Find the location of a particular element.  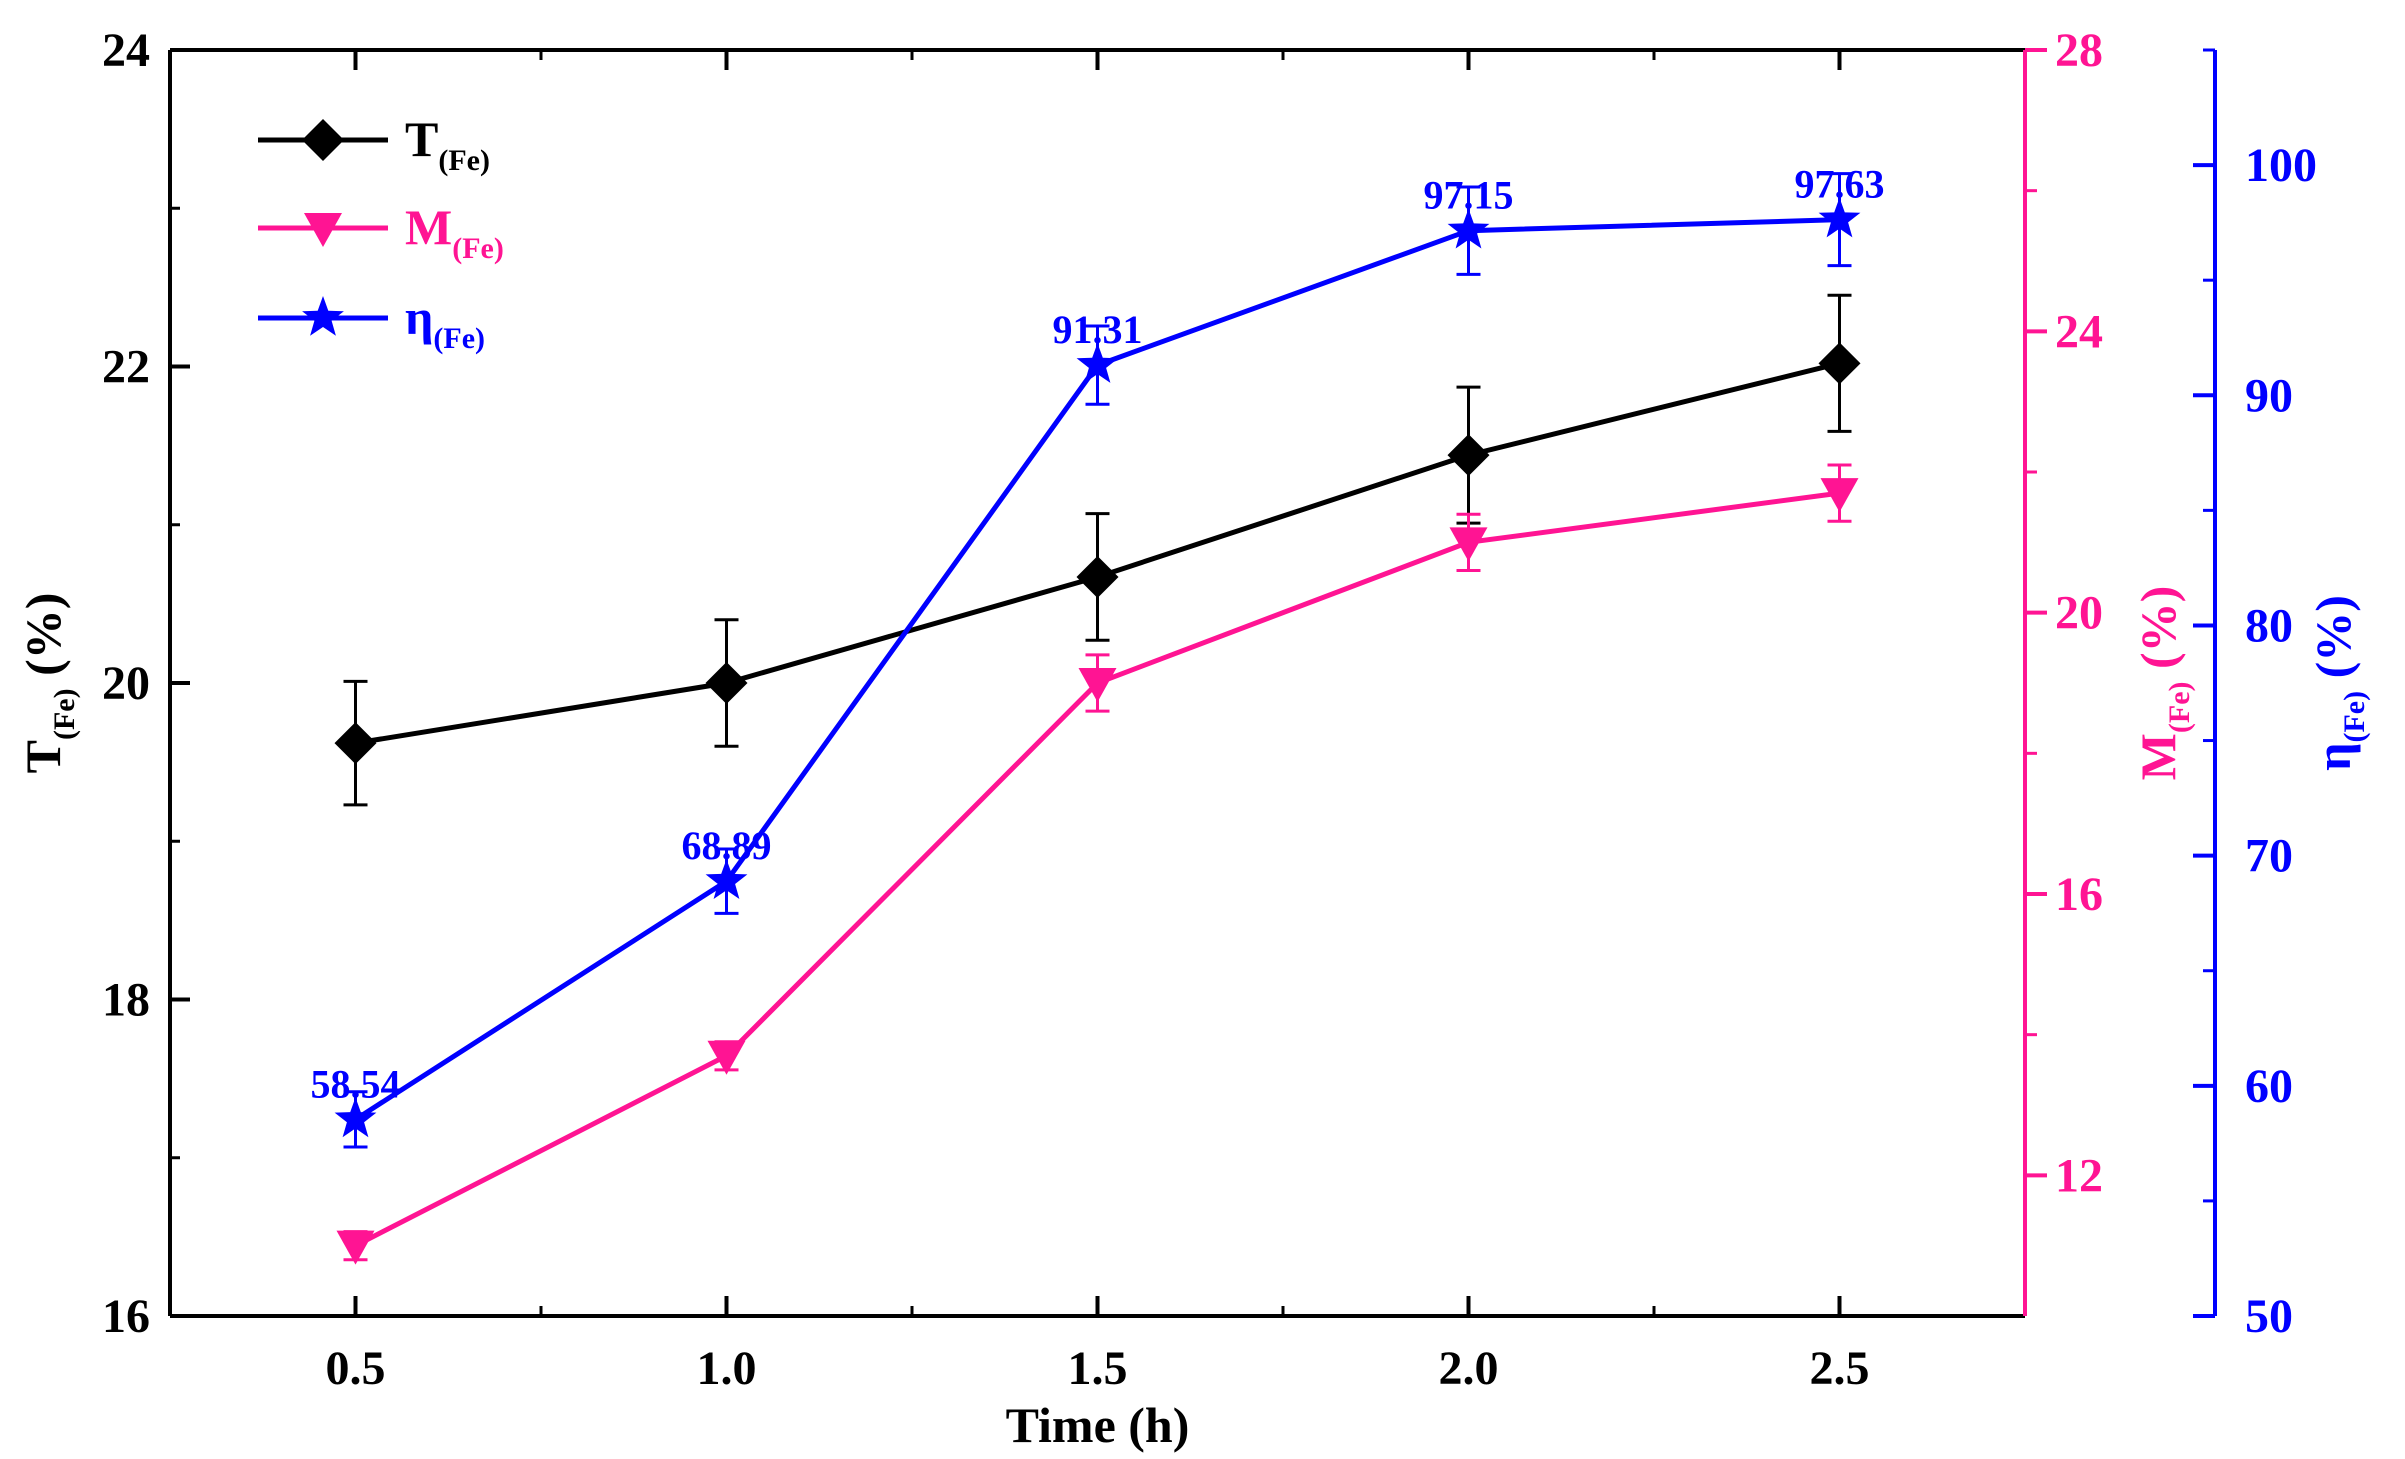

y-m-tick-label: 12 is located at coordinates (2079, 1175).